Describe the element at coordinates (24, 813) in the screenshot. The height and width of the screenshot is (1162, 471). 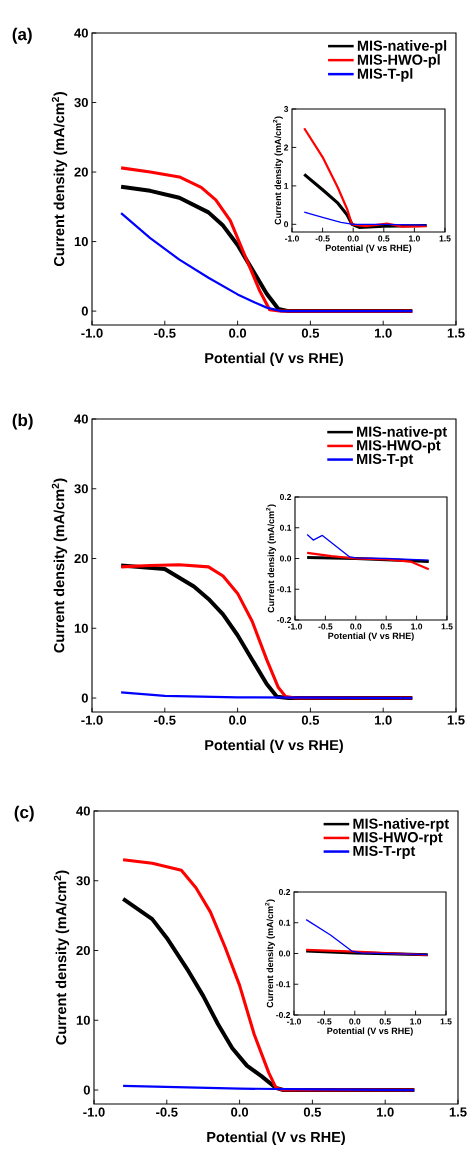
I see `text: (c)` at that location.